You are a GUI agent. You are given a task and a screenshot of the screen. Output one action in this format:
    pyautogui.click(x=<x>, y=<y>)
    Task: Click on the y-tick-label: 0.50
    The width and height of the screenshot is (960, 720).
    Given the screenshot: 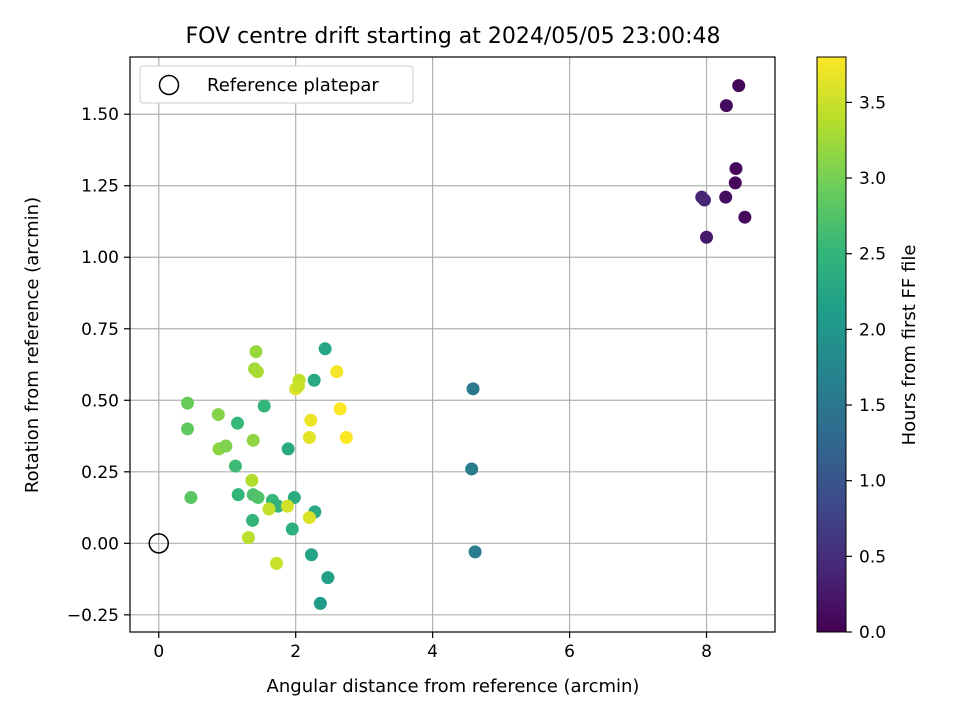 What is the action you would take?
    pyautogui.click(x=100, y=401)
    